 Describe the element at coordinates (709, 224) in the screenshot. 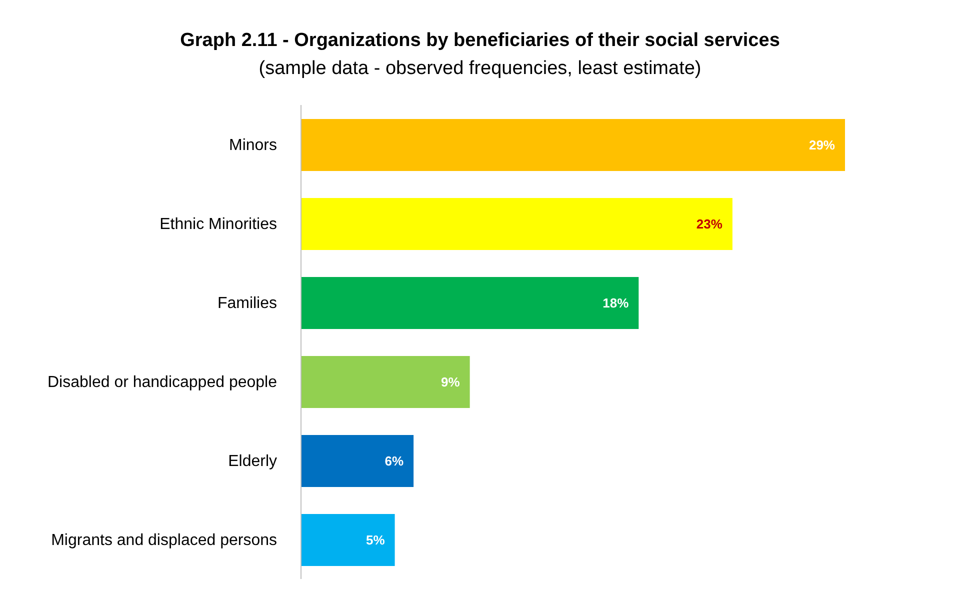

I see `data-label: 23%` at that location.